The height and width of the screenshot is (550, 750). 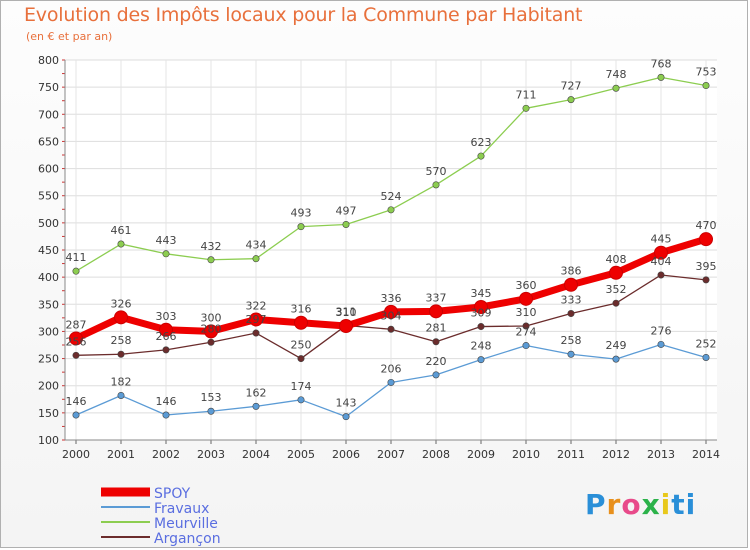 What do you see at coordinates (256, 319) in the screenshot?
I see `data-label: 297` at bounding box center [256, 319].